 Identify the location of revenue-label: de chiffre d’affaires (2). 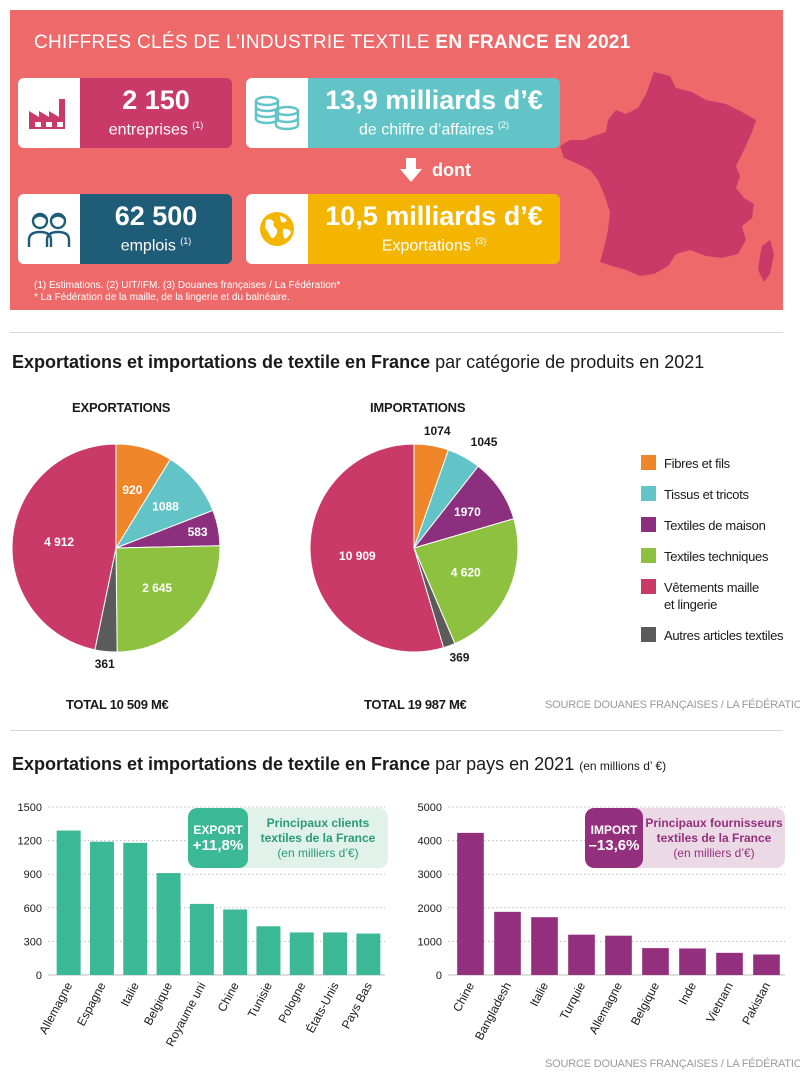
(434, 127).